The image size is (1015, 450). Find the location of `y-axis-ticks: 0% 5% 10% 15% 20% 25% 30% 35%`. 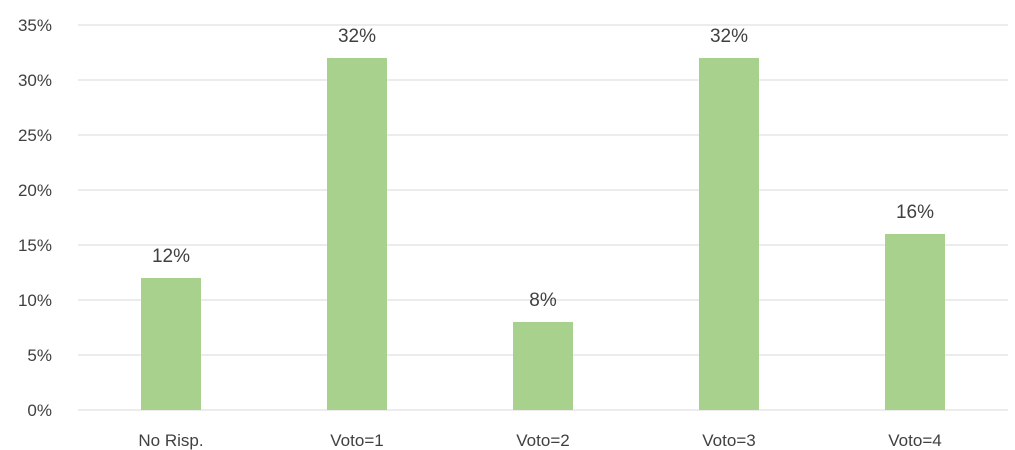

y-axis-ticks: 0% 5% 10% 15% 20% 25% 30% 35% is located at coordinates (35, 218).